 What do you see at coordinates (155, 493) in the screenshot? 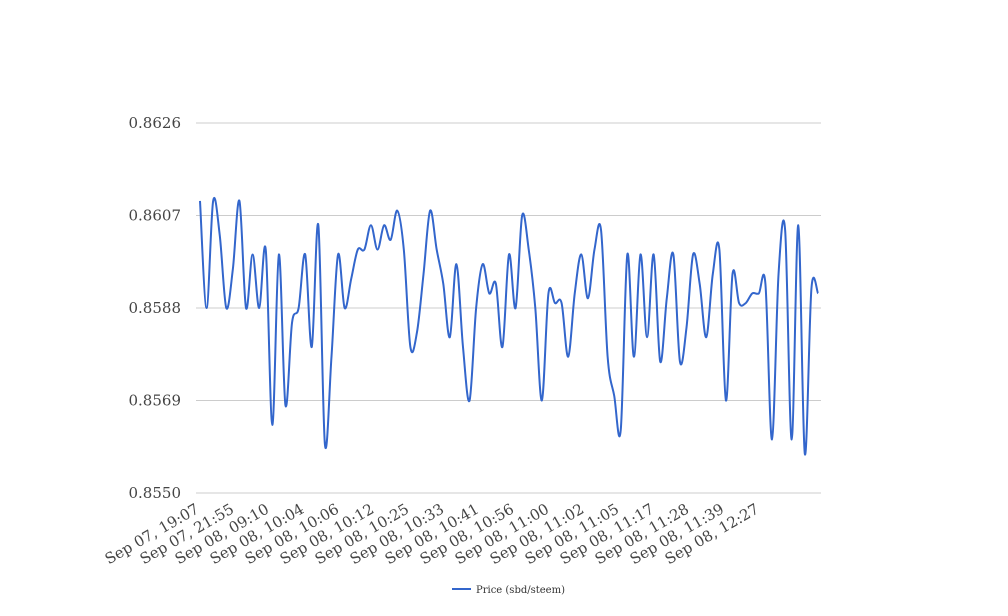
I see `y-tick-label: 0.8550` at bounding box center [155, 493].